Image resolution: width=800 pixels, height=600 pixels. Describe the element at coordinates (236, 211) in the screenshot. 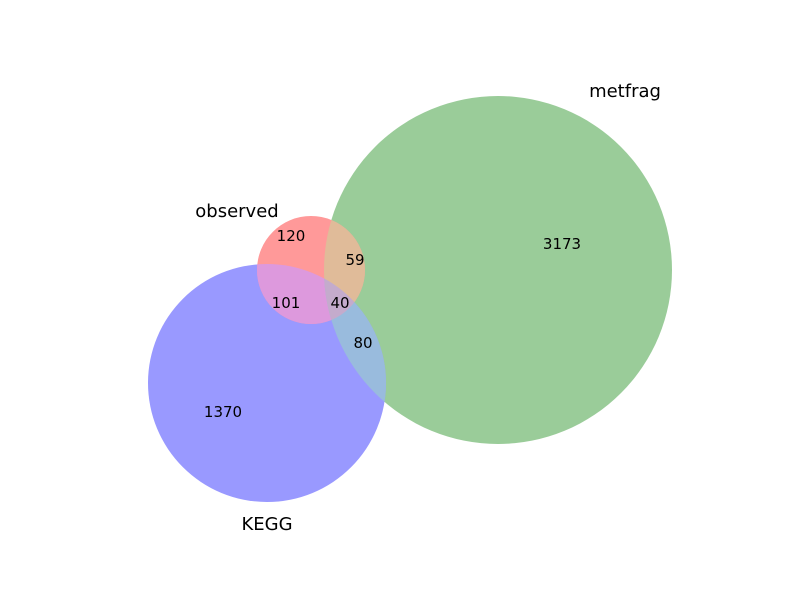

I see `set-label-observed: observed` at that location.